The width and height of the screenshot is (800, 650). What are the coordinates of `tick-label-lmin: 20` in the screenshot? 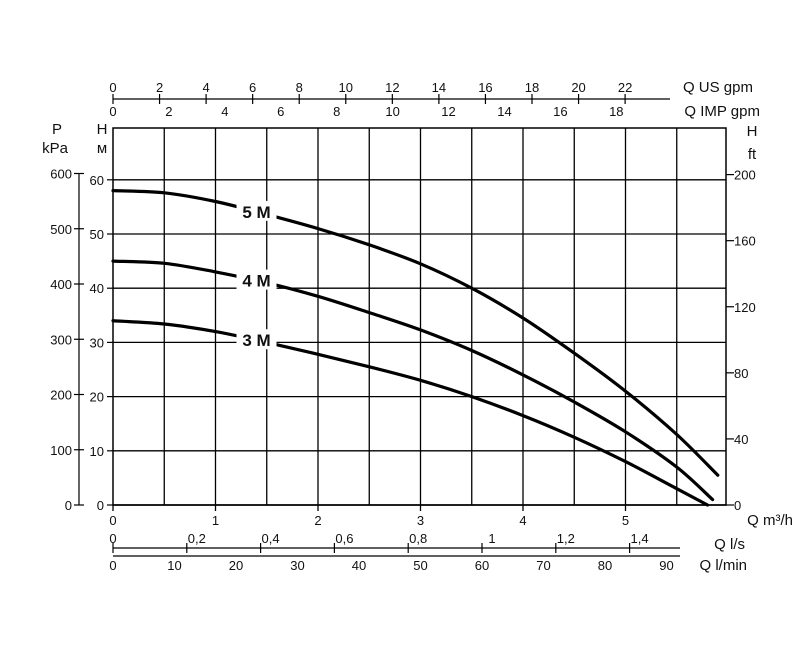 It's located at (236, 565).